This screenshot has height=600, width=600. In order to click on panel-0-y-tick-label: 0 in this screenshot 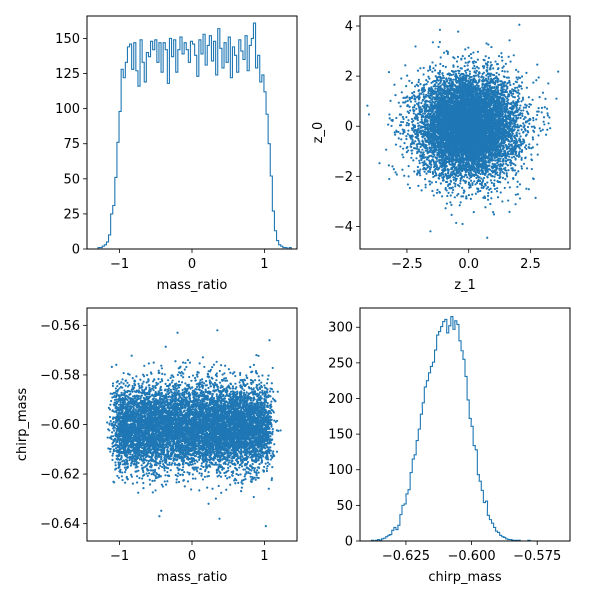, I will do `click(76, 250)`.